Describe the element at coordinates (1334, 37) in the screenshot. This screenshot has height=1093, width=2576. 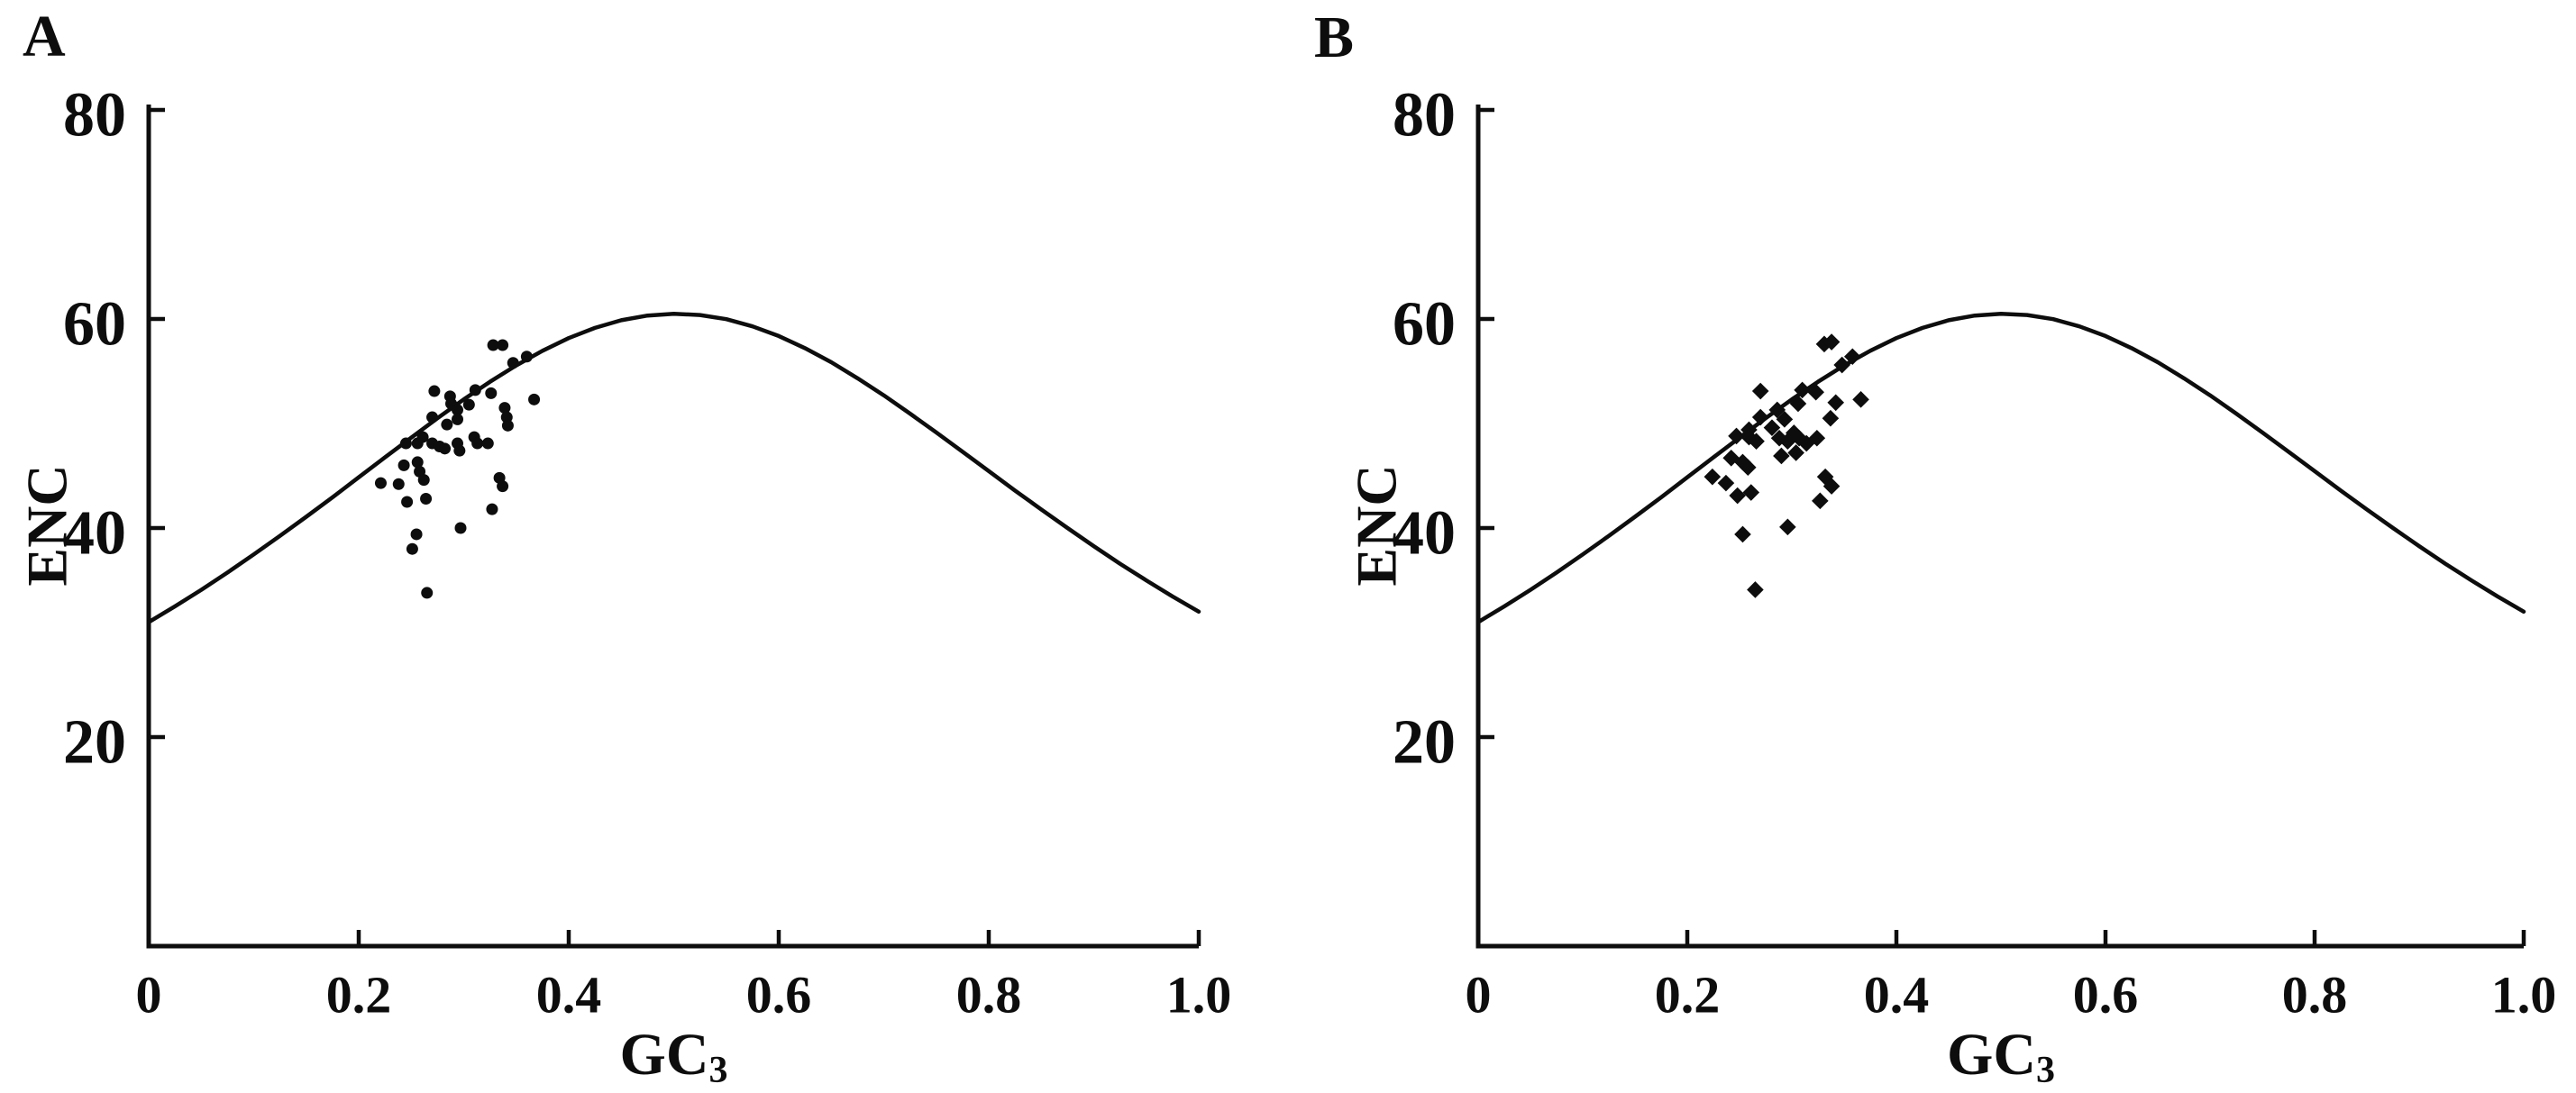
I see `panel-b-label: B` at that location.